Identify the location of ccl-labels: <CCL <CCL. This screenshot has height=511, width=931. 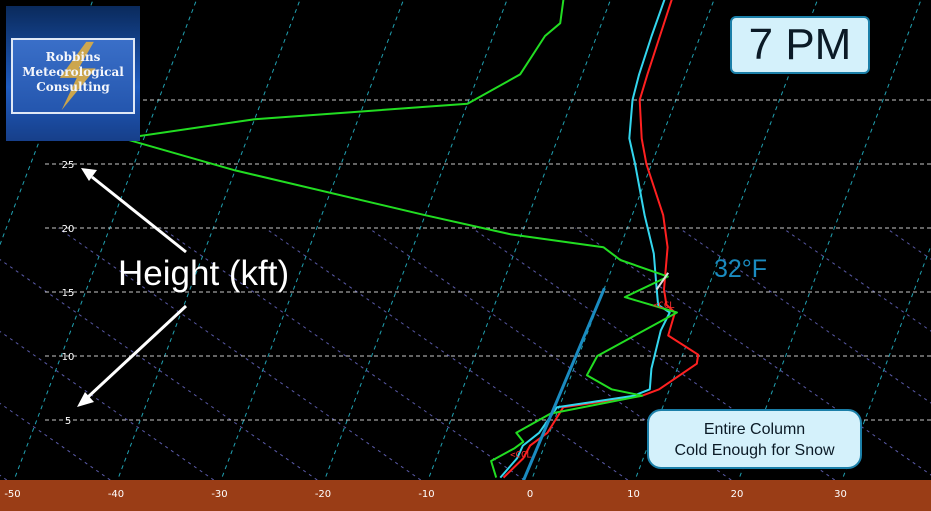
(592, 381).